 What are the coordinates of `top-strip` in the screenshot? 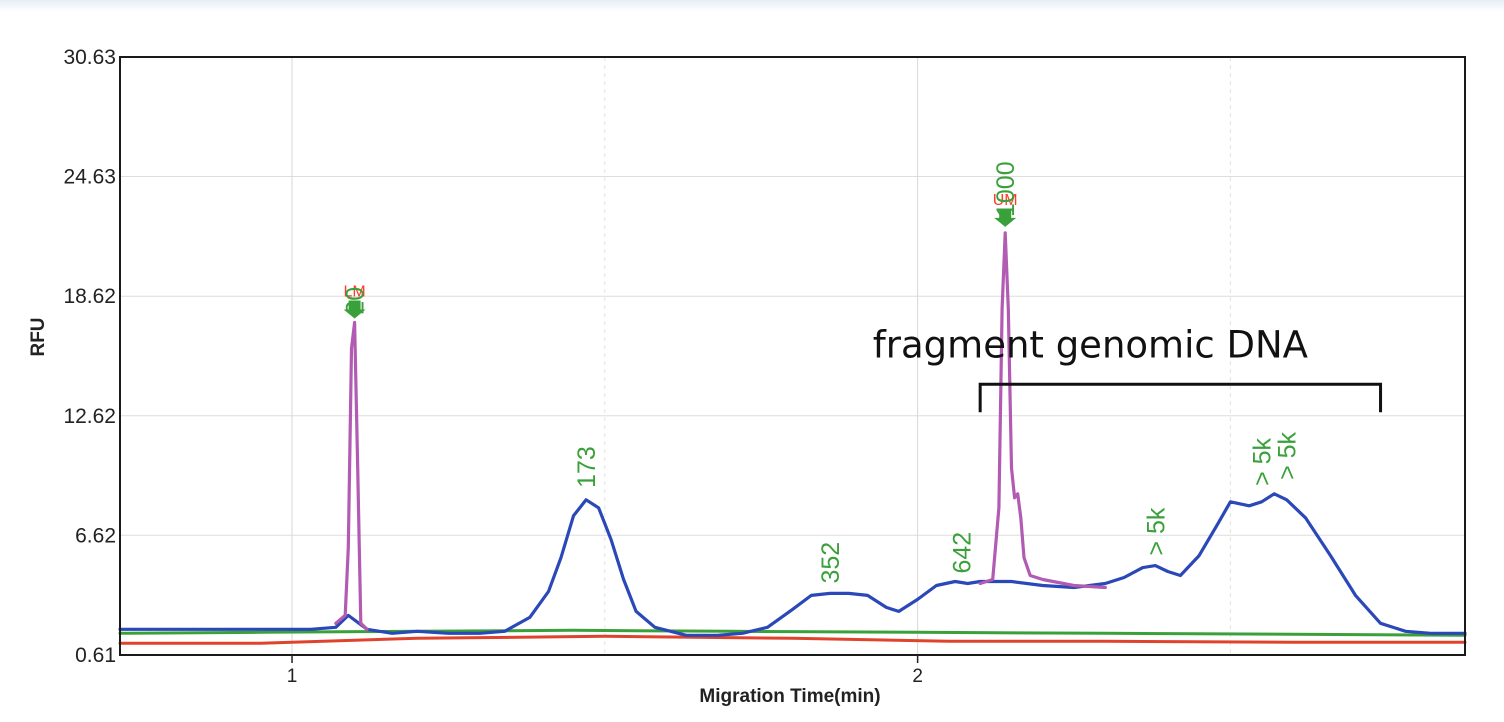 It's located at (752, 6).